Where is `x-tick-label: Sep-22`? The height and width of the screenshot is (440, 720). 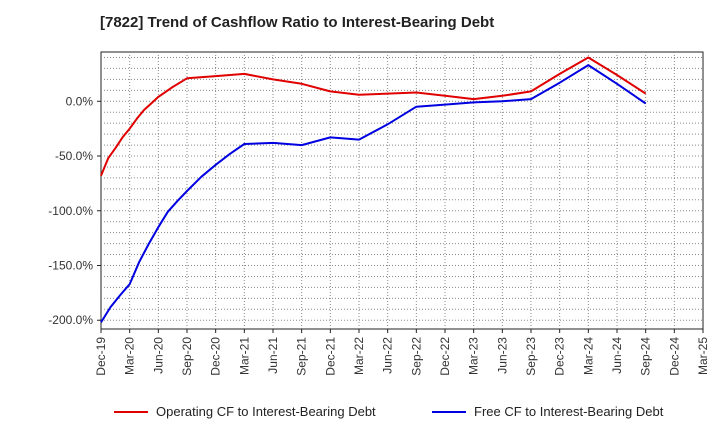
x-tick-label: Sep-22 is located at coordinates (416, 356).